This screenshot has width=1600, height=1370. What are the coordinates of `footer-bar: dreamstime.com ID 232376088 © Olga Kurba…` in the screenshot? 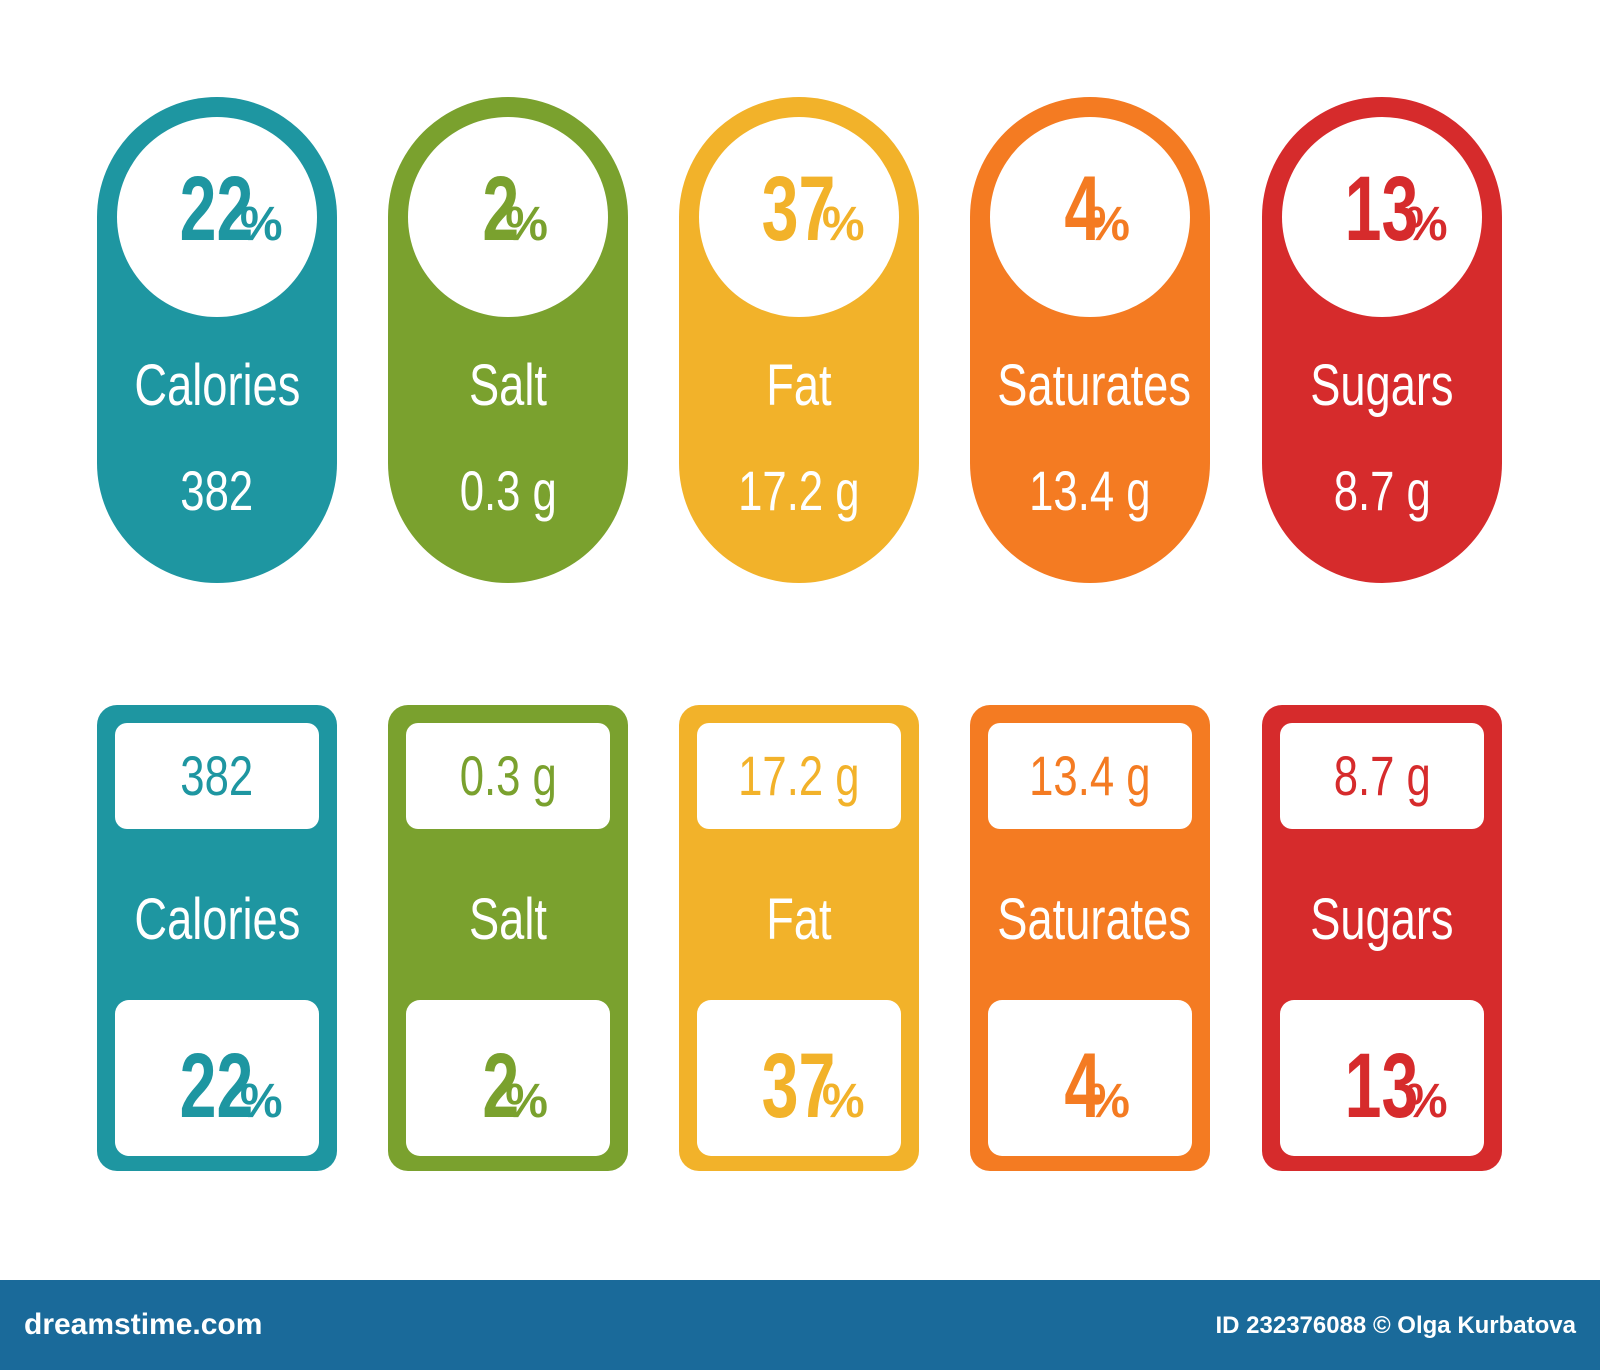 It's located at (800, 1325).